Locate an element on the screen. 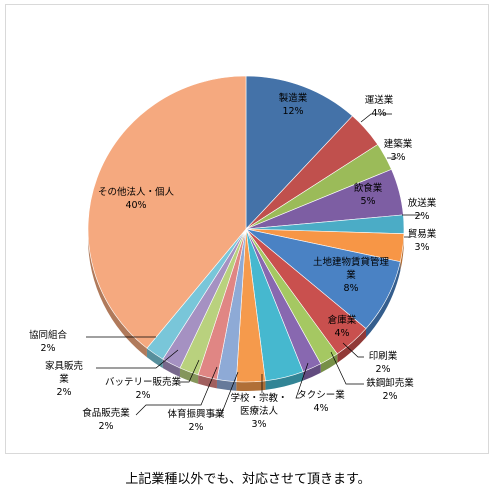  slice-label: 協同組合 2% is located at coordinates (48, 341).